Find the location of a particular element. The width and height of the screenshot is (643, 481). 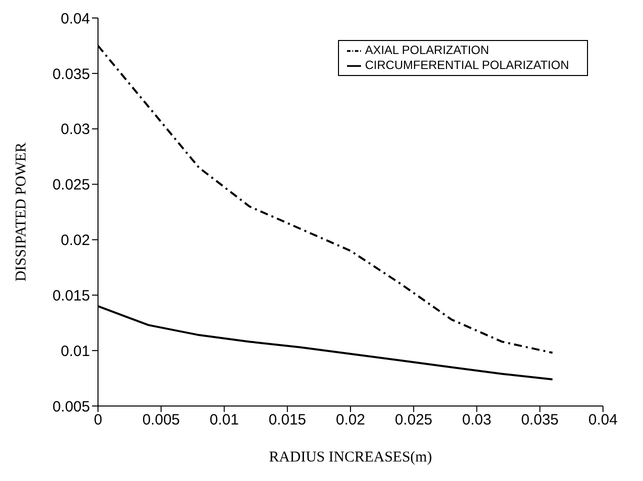

y-tick-label: 0.04 is located at coordinates (75, 19).